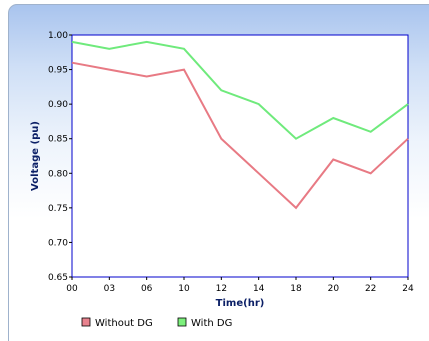 The height and width of the screenshot is (341, 429). Describe the element at coordinates (72, 289) in the screenshot. I see `x-tick-label: 00` at that location.